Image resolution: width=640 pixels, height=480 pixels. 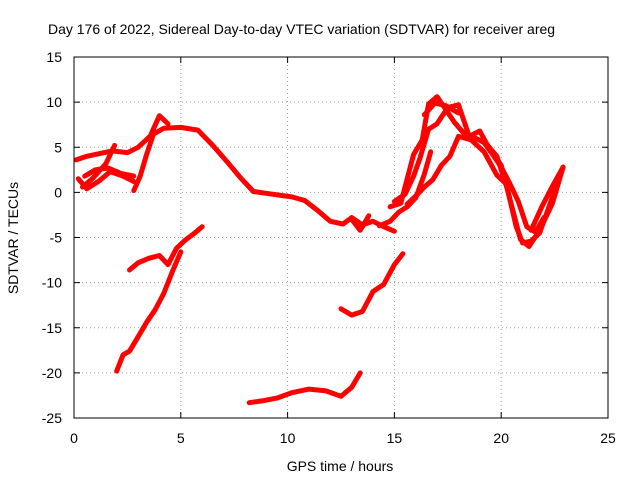 What do you see at coordinates (395, 438) in the screenshot?
I see `x-tick-label: 15` at bounding box center [395, 438].